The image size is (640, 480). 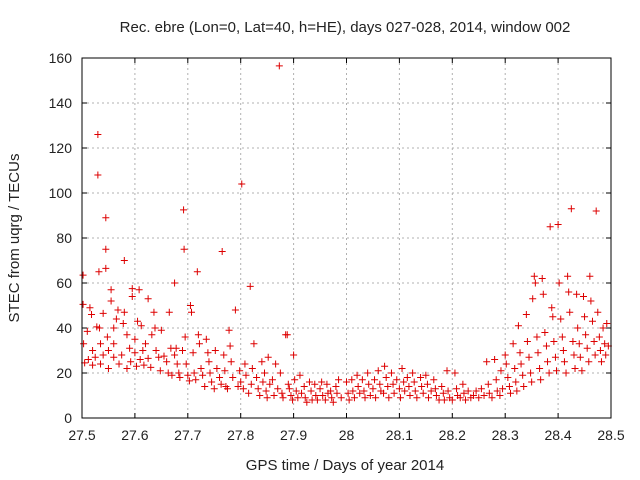 I want to click on x-tick-label: 28.4, so click(x=557, y=435).